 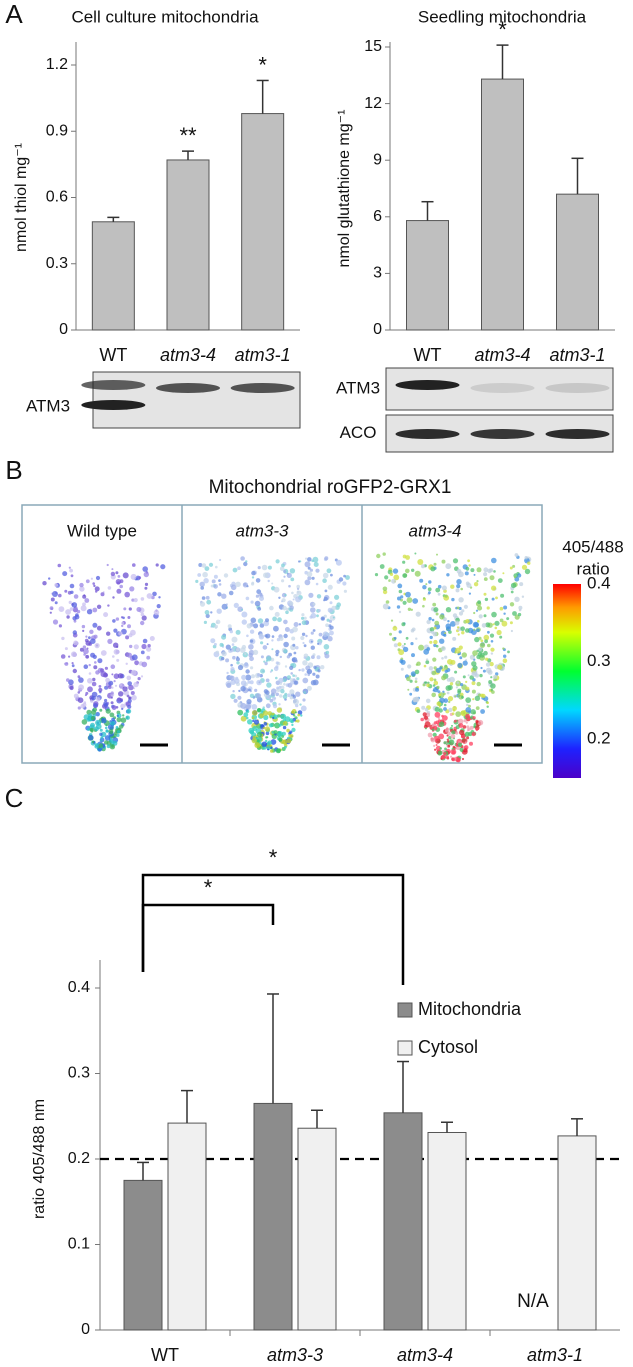 What do you see at coordinates (165, 16) in the screenshot?
I see `chart-title: Cell culture mitochondria` at bounding box center [165, 16].